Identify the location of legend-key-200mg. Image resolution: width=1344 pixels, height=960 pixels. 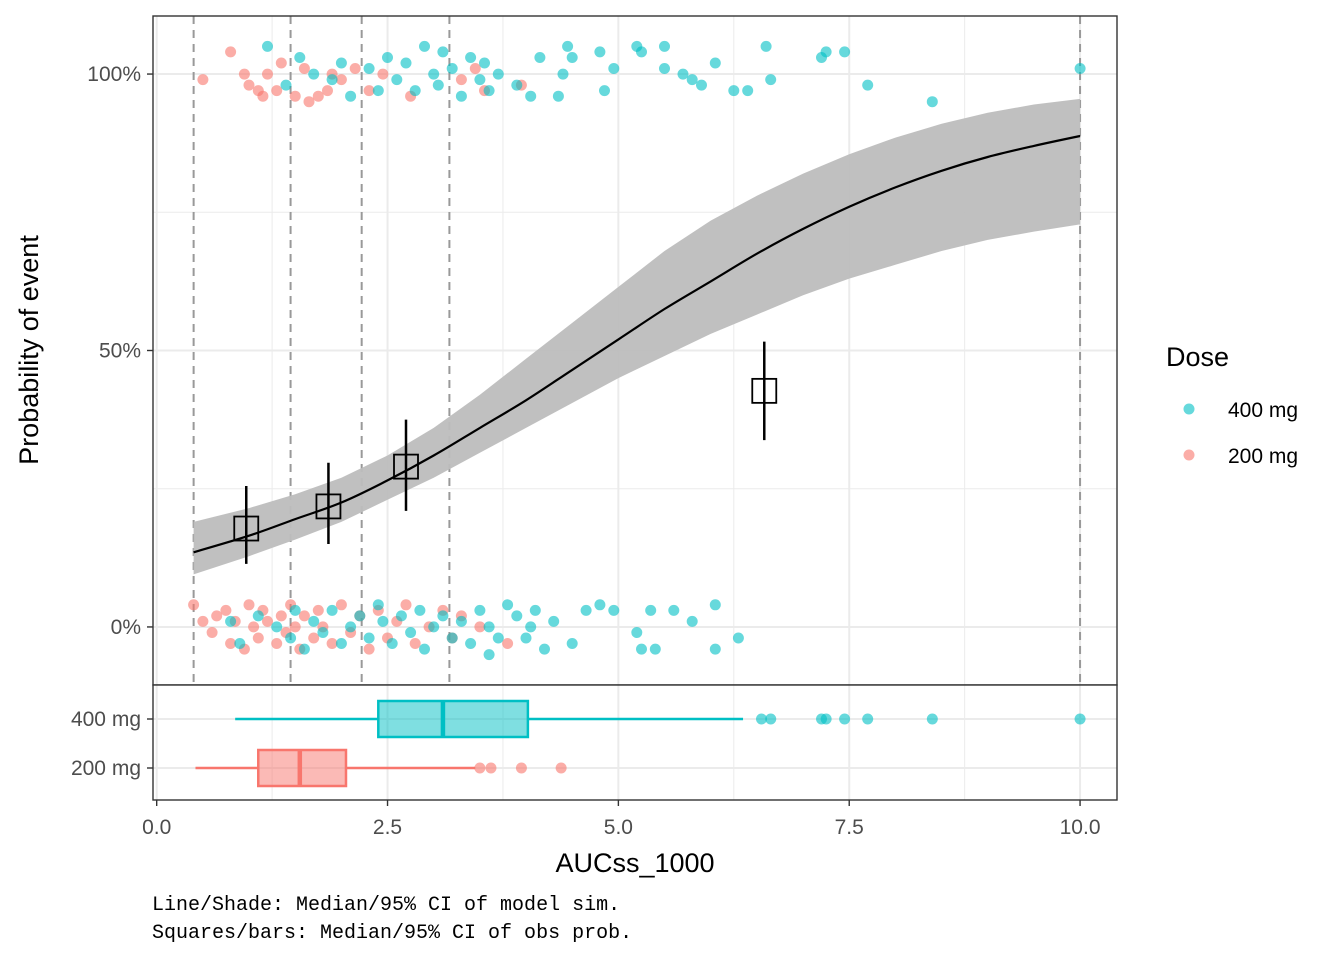
(1189, 455).